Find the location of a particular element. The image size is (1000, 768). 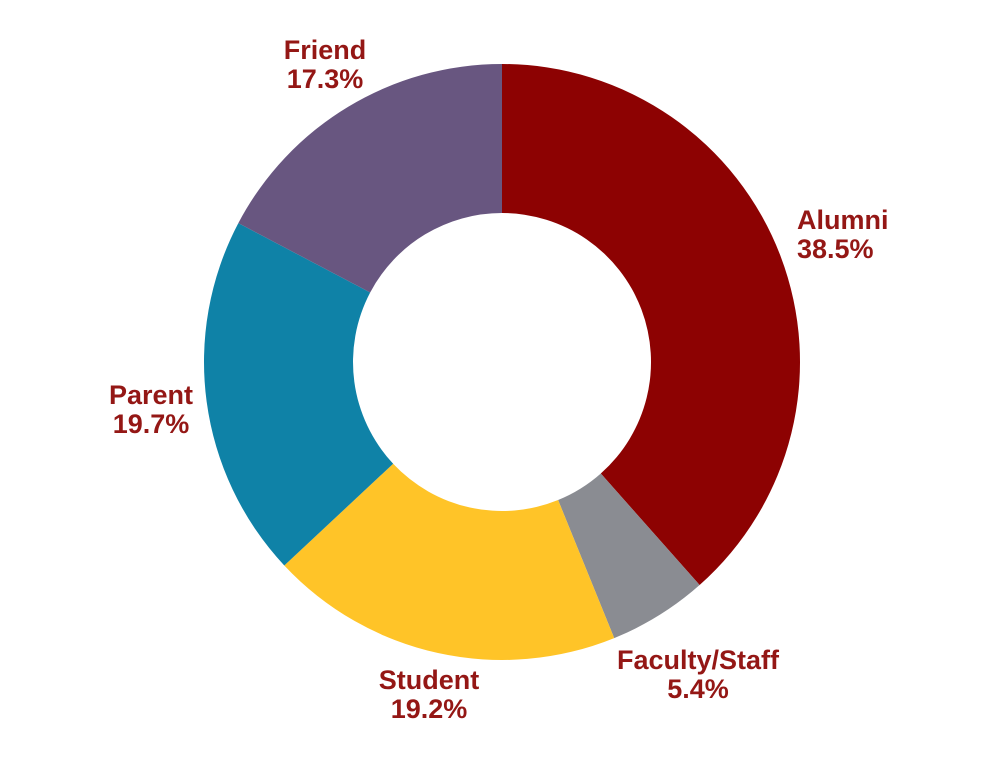

slice-label-name: Alumni is located at coordinates (843, 220).